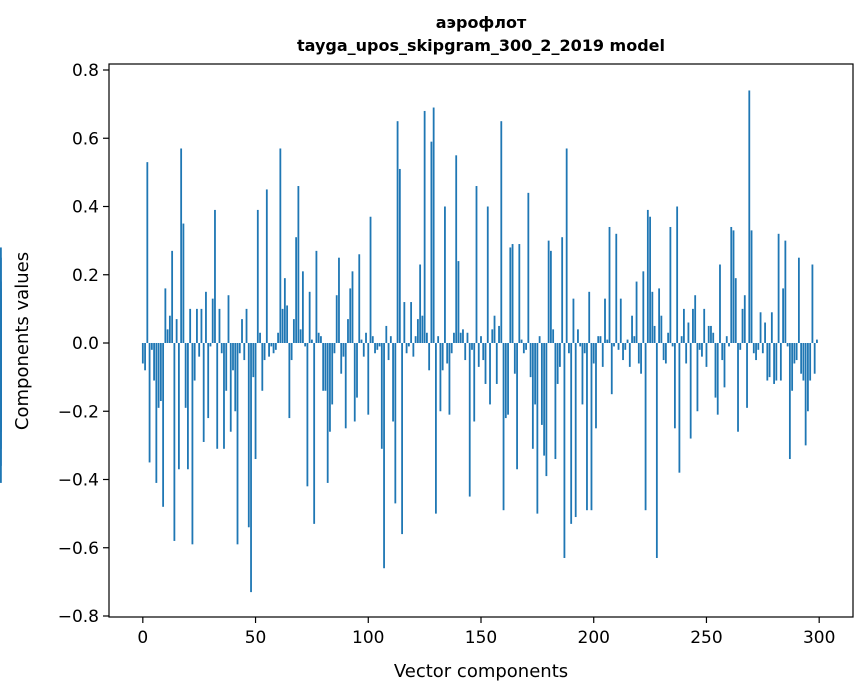 This screenshot has height=696, width=867. What do you see at coordinates (78, 412) in the screenshot?
I see `y-tick-label: −0.2` at bounding box center [78, 412].